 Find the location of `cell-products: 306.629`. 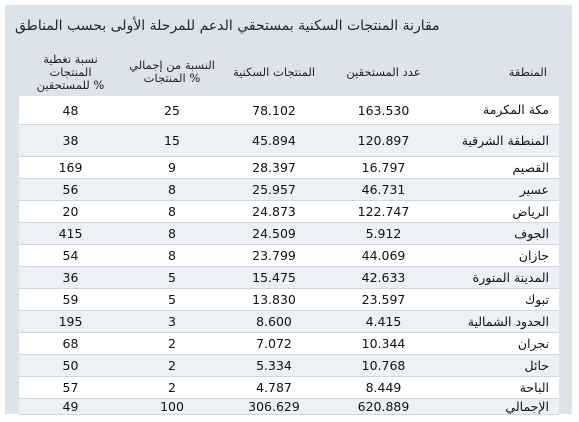

cell-products: 306.629 is located at coordinates (274, 407).